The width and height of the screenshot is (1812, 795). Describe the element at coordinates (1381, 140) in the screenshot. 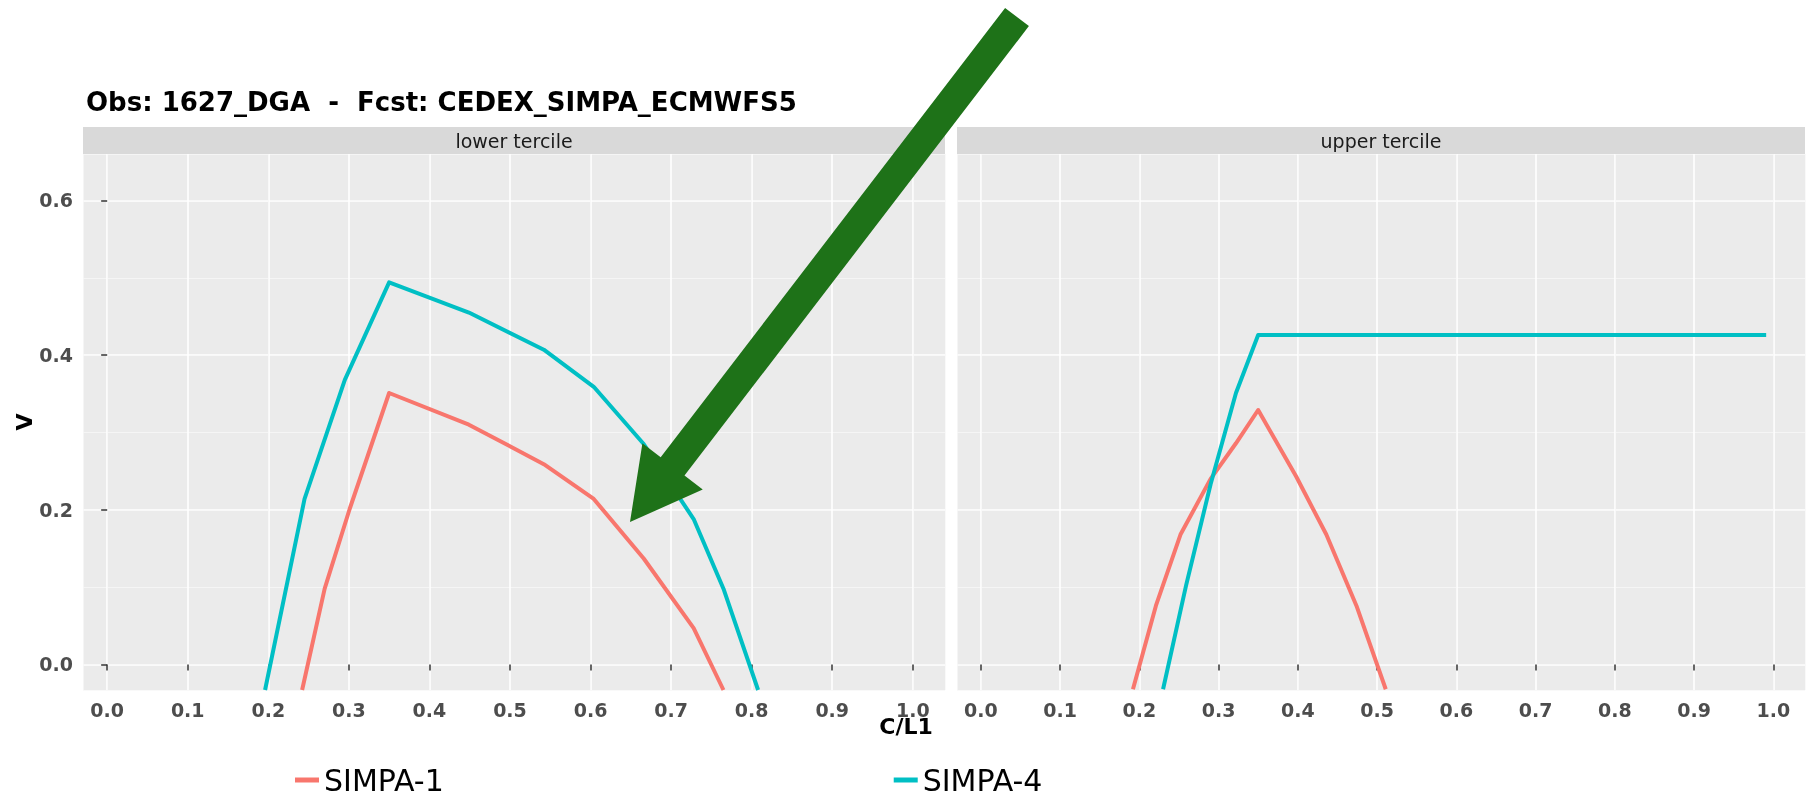

I see `chart-subtitle: upper tercile` at that location.